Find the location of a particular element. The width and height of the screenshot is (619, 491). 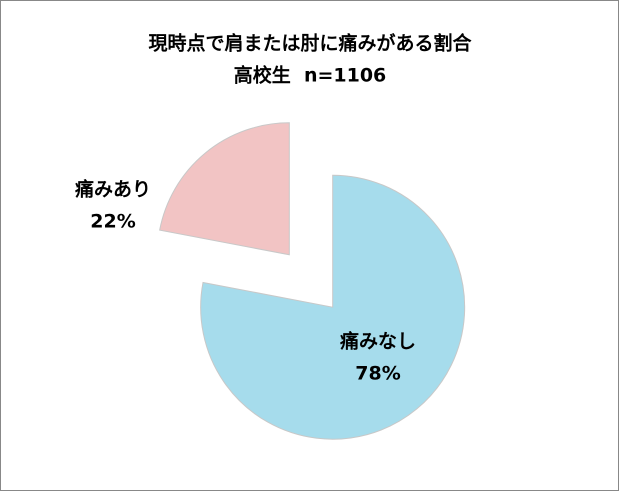

pie-slice is located at coordinates (224, 189).